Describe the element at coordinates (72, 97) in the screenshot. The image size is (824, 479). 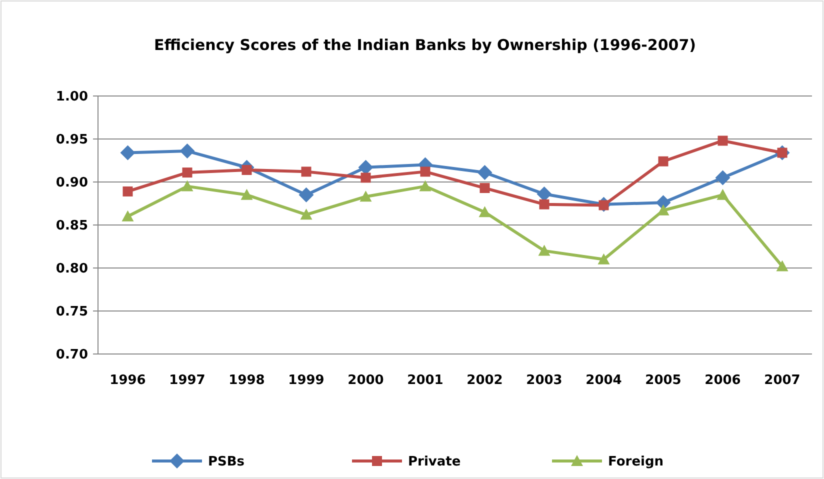
I see `y-tick-label: 1.00` at that location.